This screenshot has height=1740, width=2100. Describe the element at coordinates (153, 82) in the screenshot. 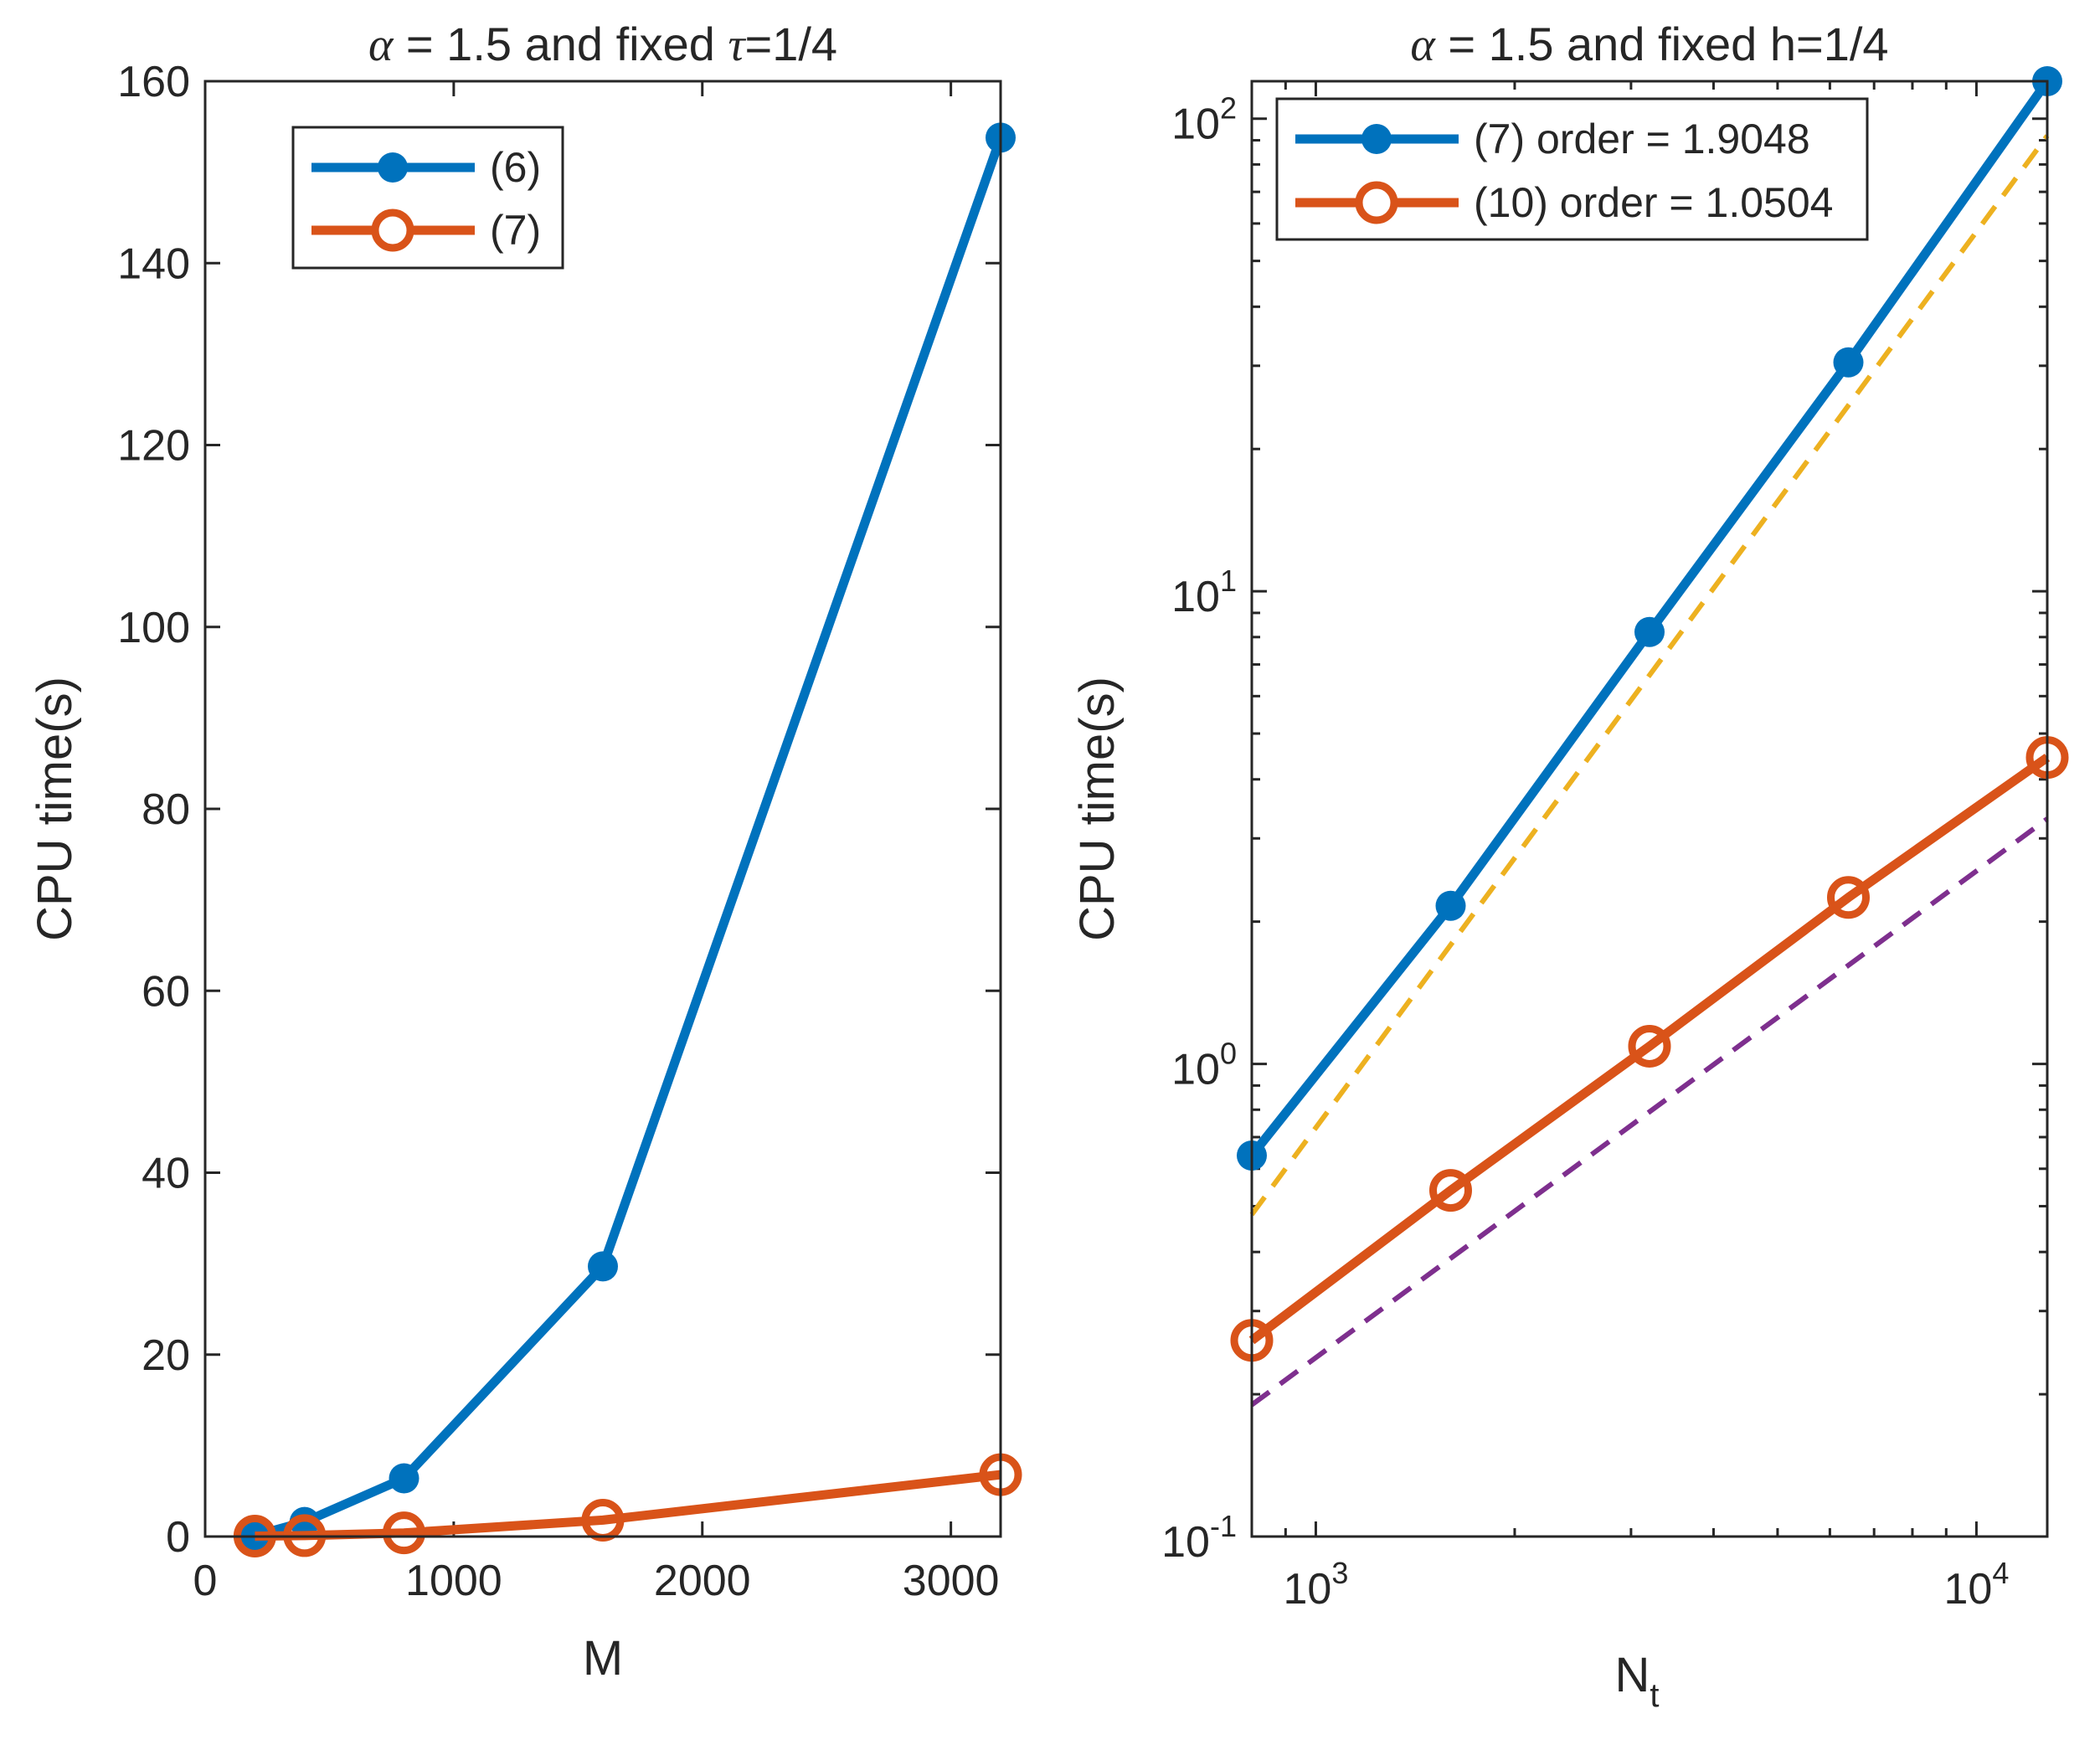

I see `left-y-tick-label: 160` at that location.